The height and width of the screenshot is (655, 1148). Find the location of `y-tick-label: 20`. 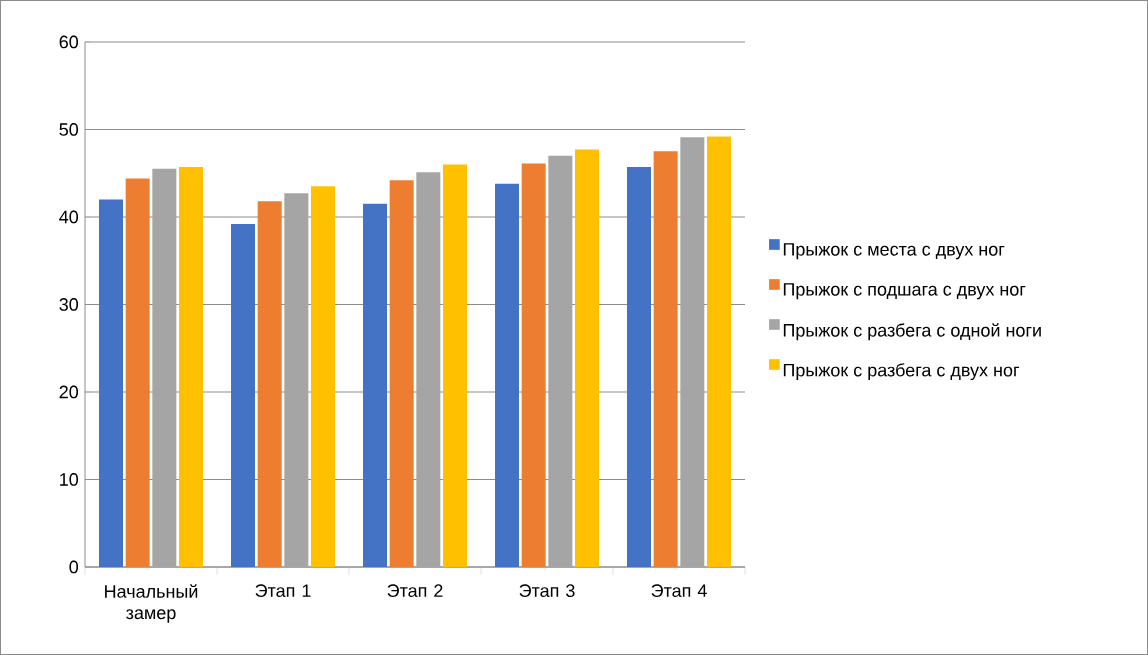

y-tick-label: 20 is located at coordinates (69, 392).